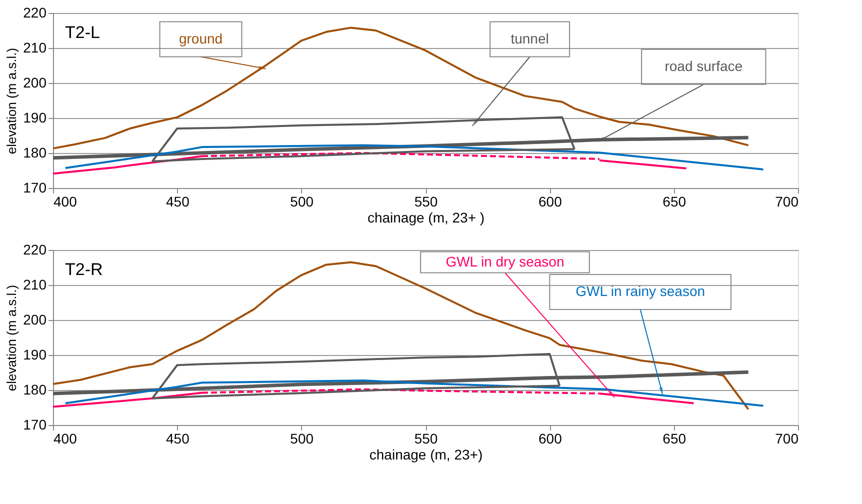 This screenshot has width=862, height=504. Describe the element at coordinates (703, 66) in the screenshot. I see `text: road surface` at that location.